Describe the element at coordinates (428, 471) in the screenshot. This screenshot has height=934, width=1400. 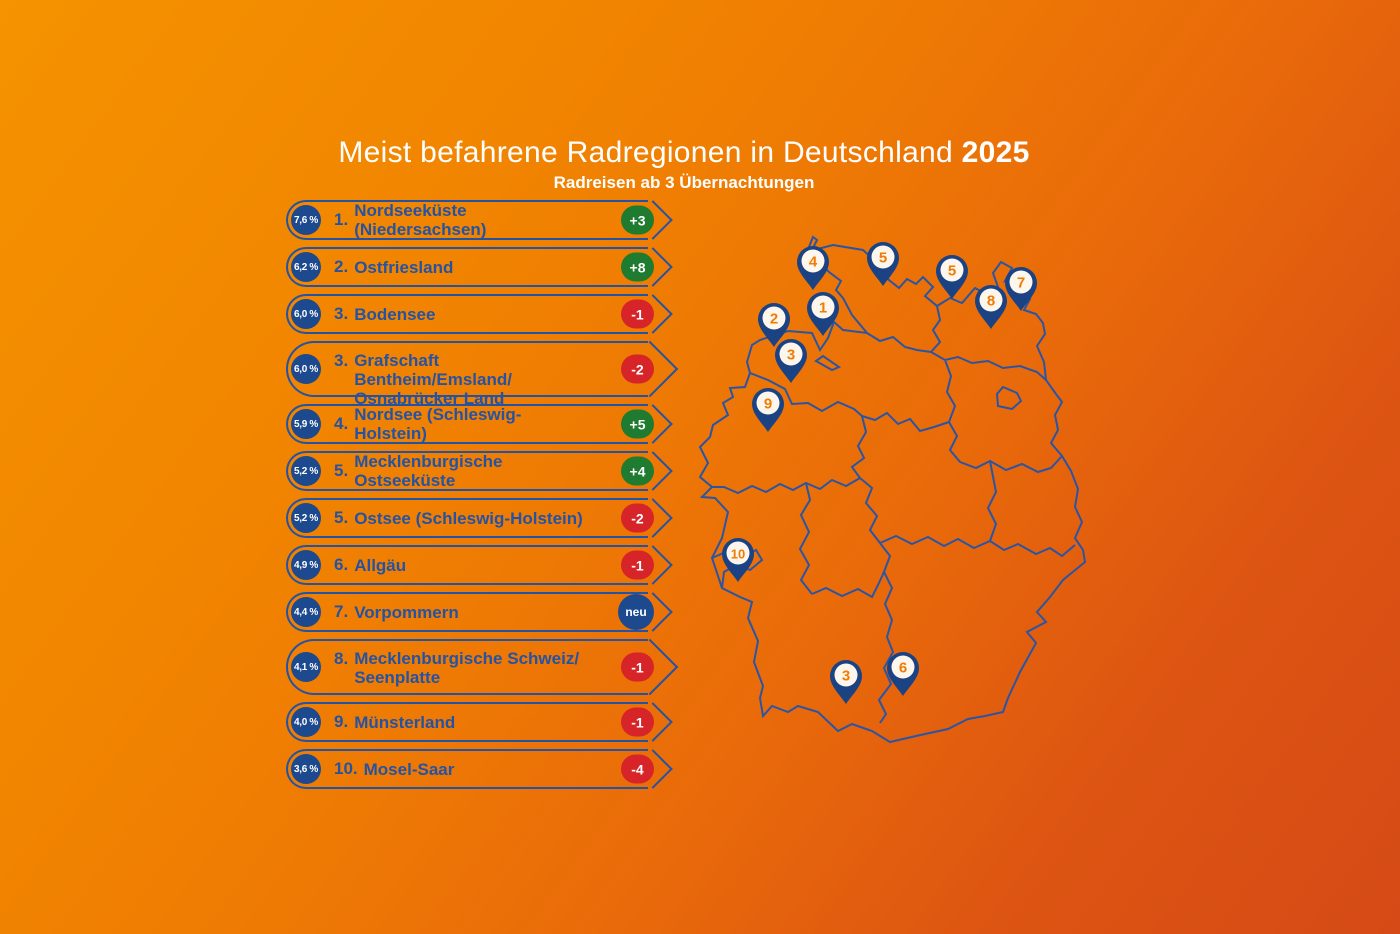
I see `region-name: Mecklenburgische Ostseeküste` at that location.